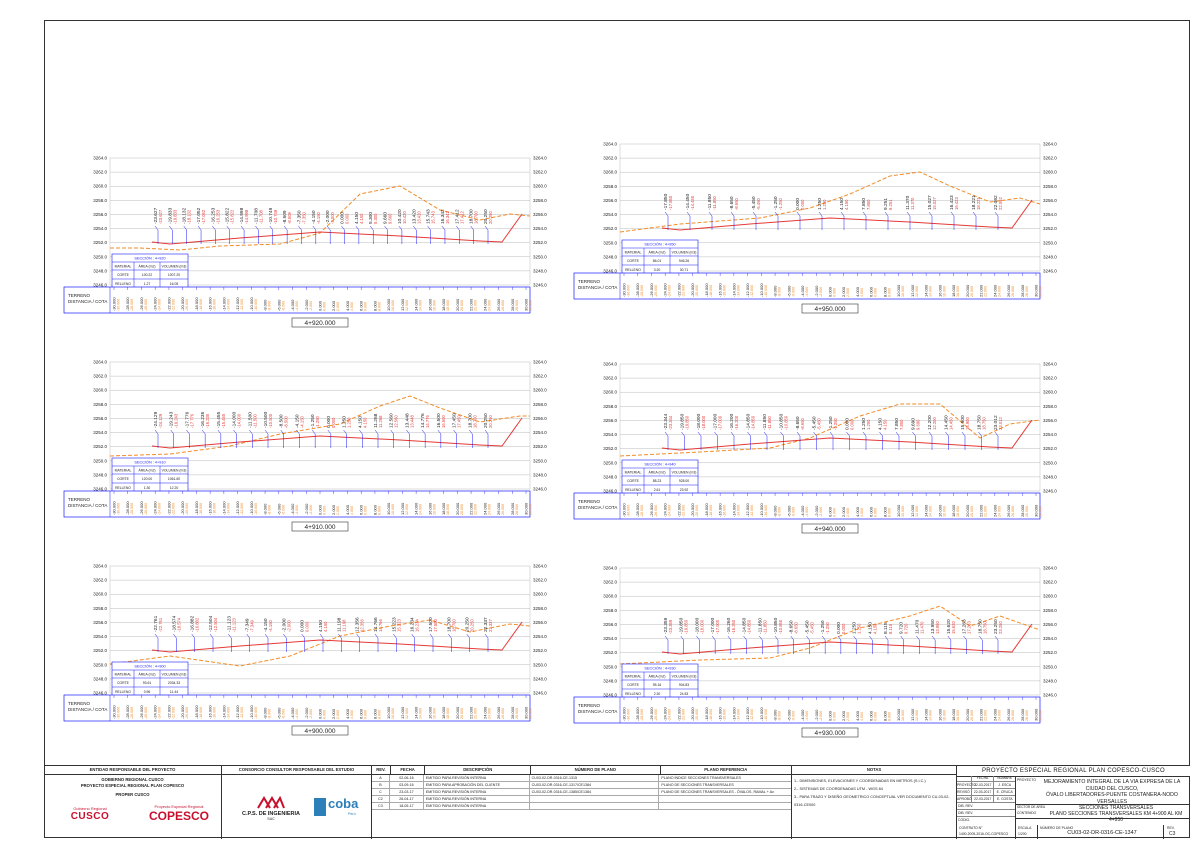  What do you see at coordinates (886, 204) in the screenshot?
I see `offset-label: 9.251` at bounding box center [886, 204].